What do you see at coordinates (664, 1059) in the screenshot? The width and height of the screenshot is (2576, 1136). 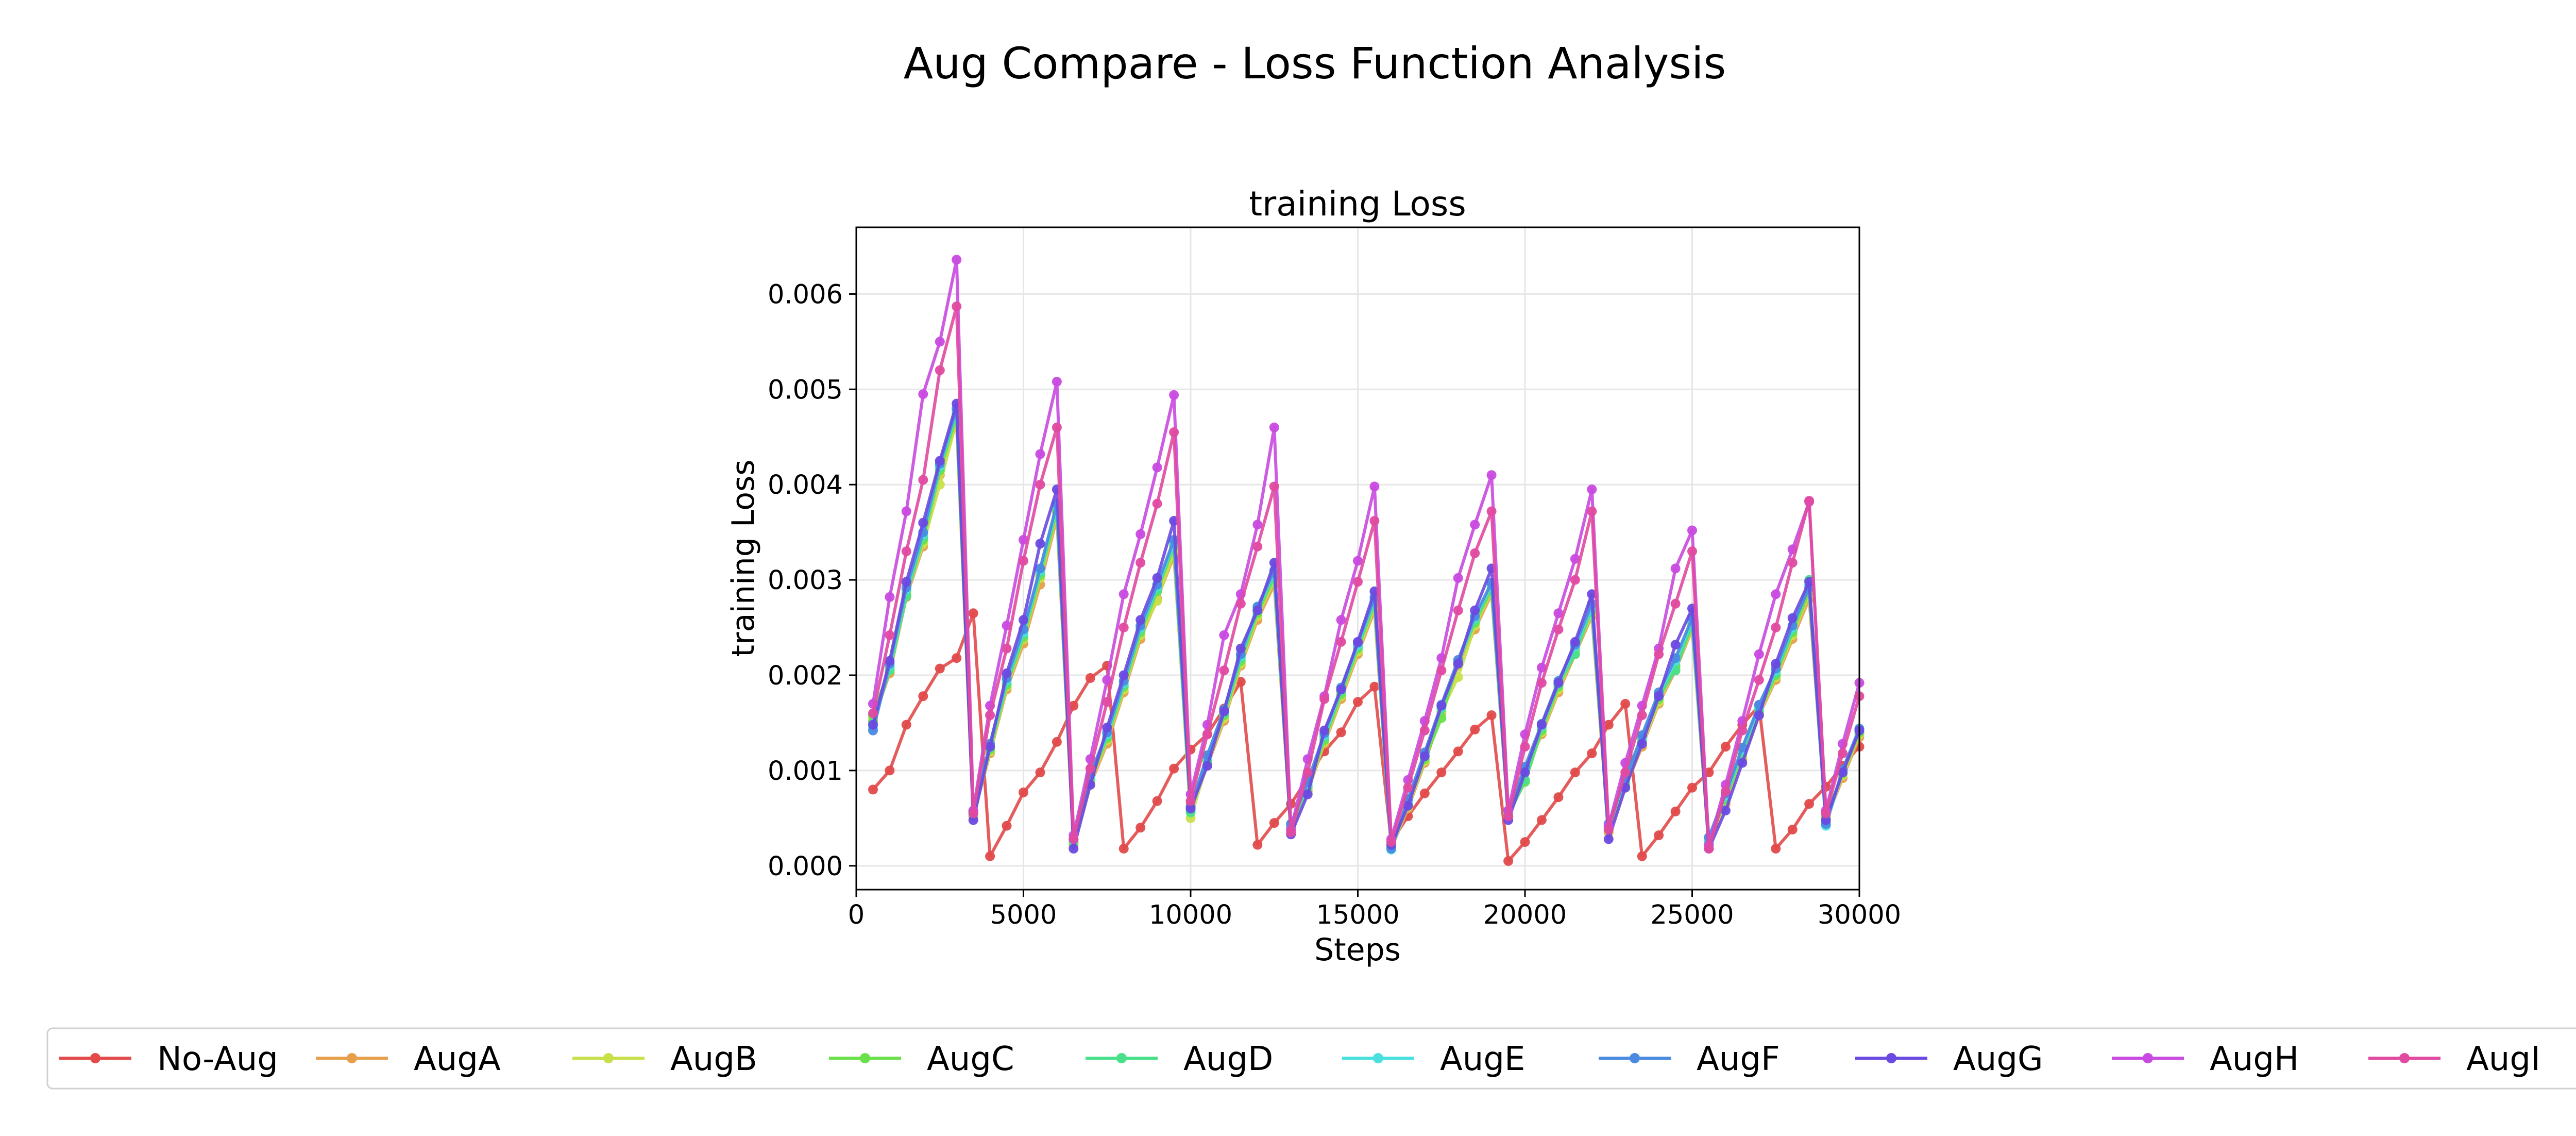 I see `legend-item: AugB` at bounding box center [664, 1059].